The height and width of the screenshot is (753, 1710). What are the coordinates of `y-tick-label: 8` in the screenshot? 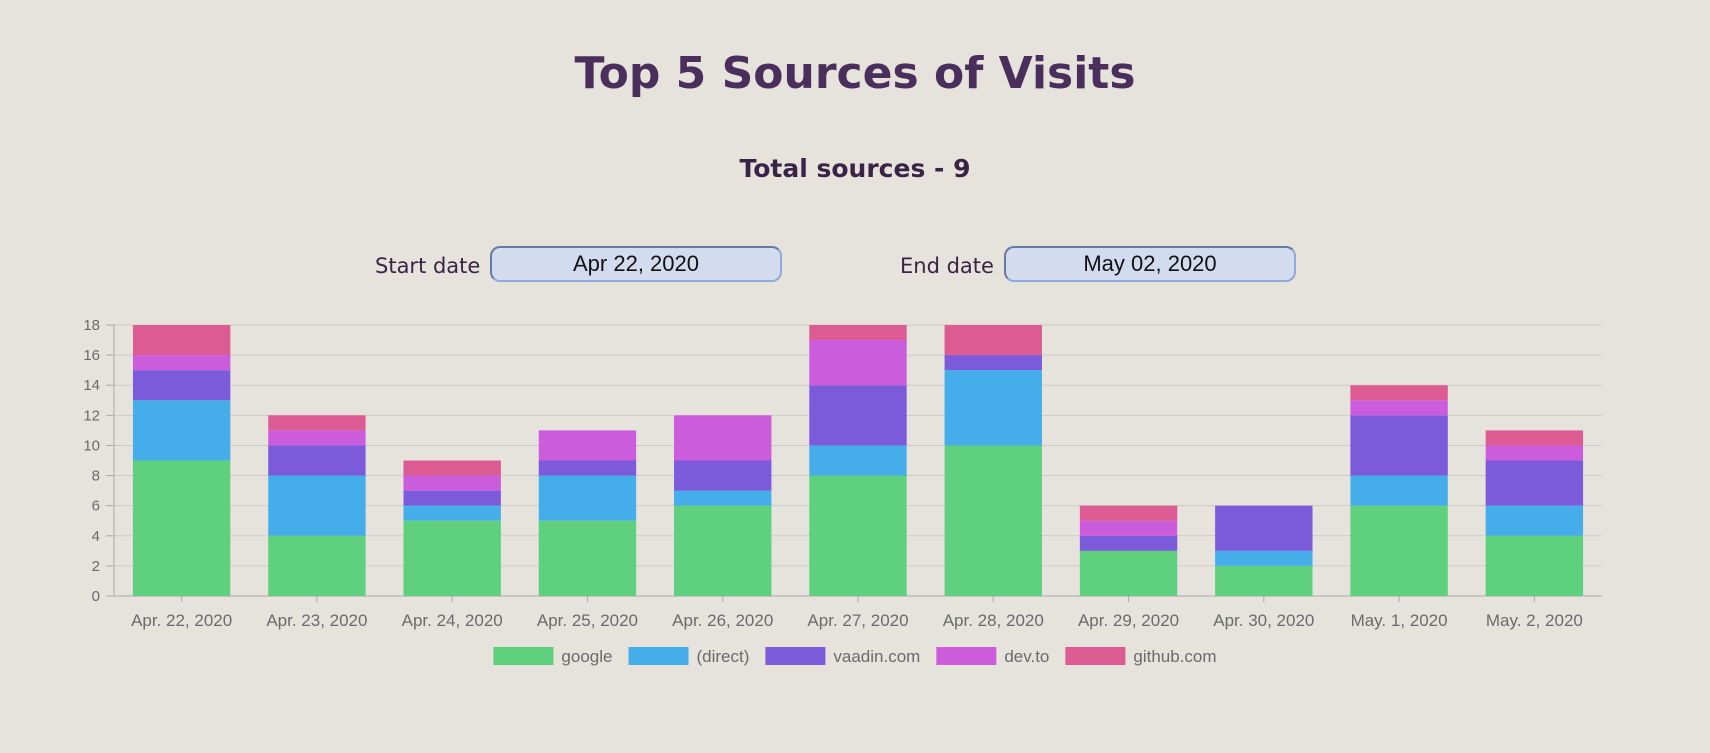 It's located at (96, 476).